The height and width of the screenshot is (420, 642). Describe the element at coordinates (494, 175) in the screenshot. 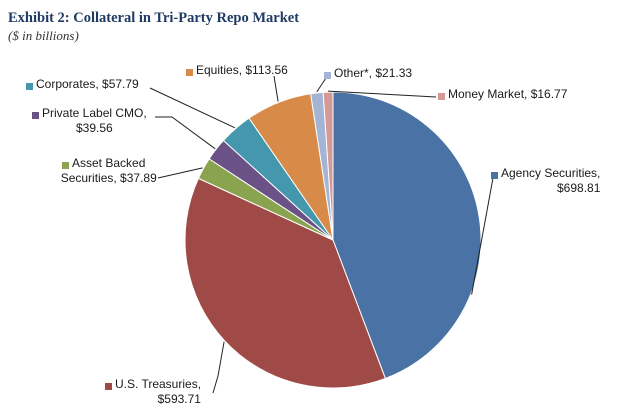

I see `label-marker-agency-securities` at that location.